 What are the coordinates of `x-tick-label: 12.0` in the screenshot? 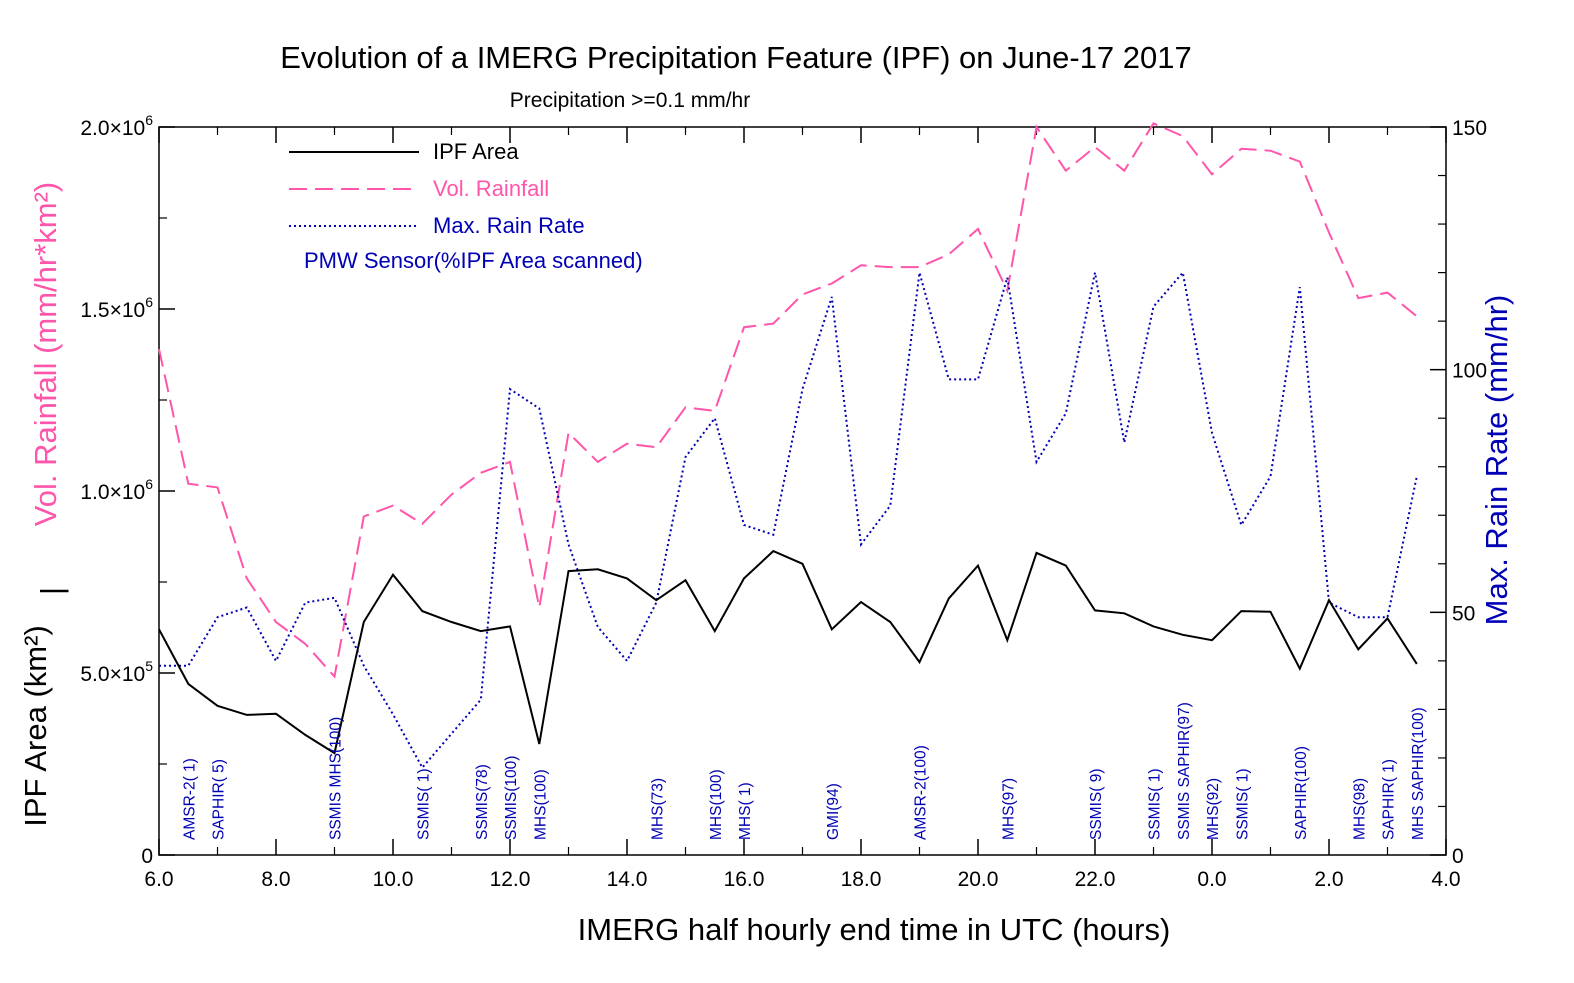 It's located at (510, 879).